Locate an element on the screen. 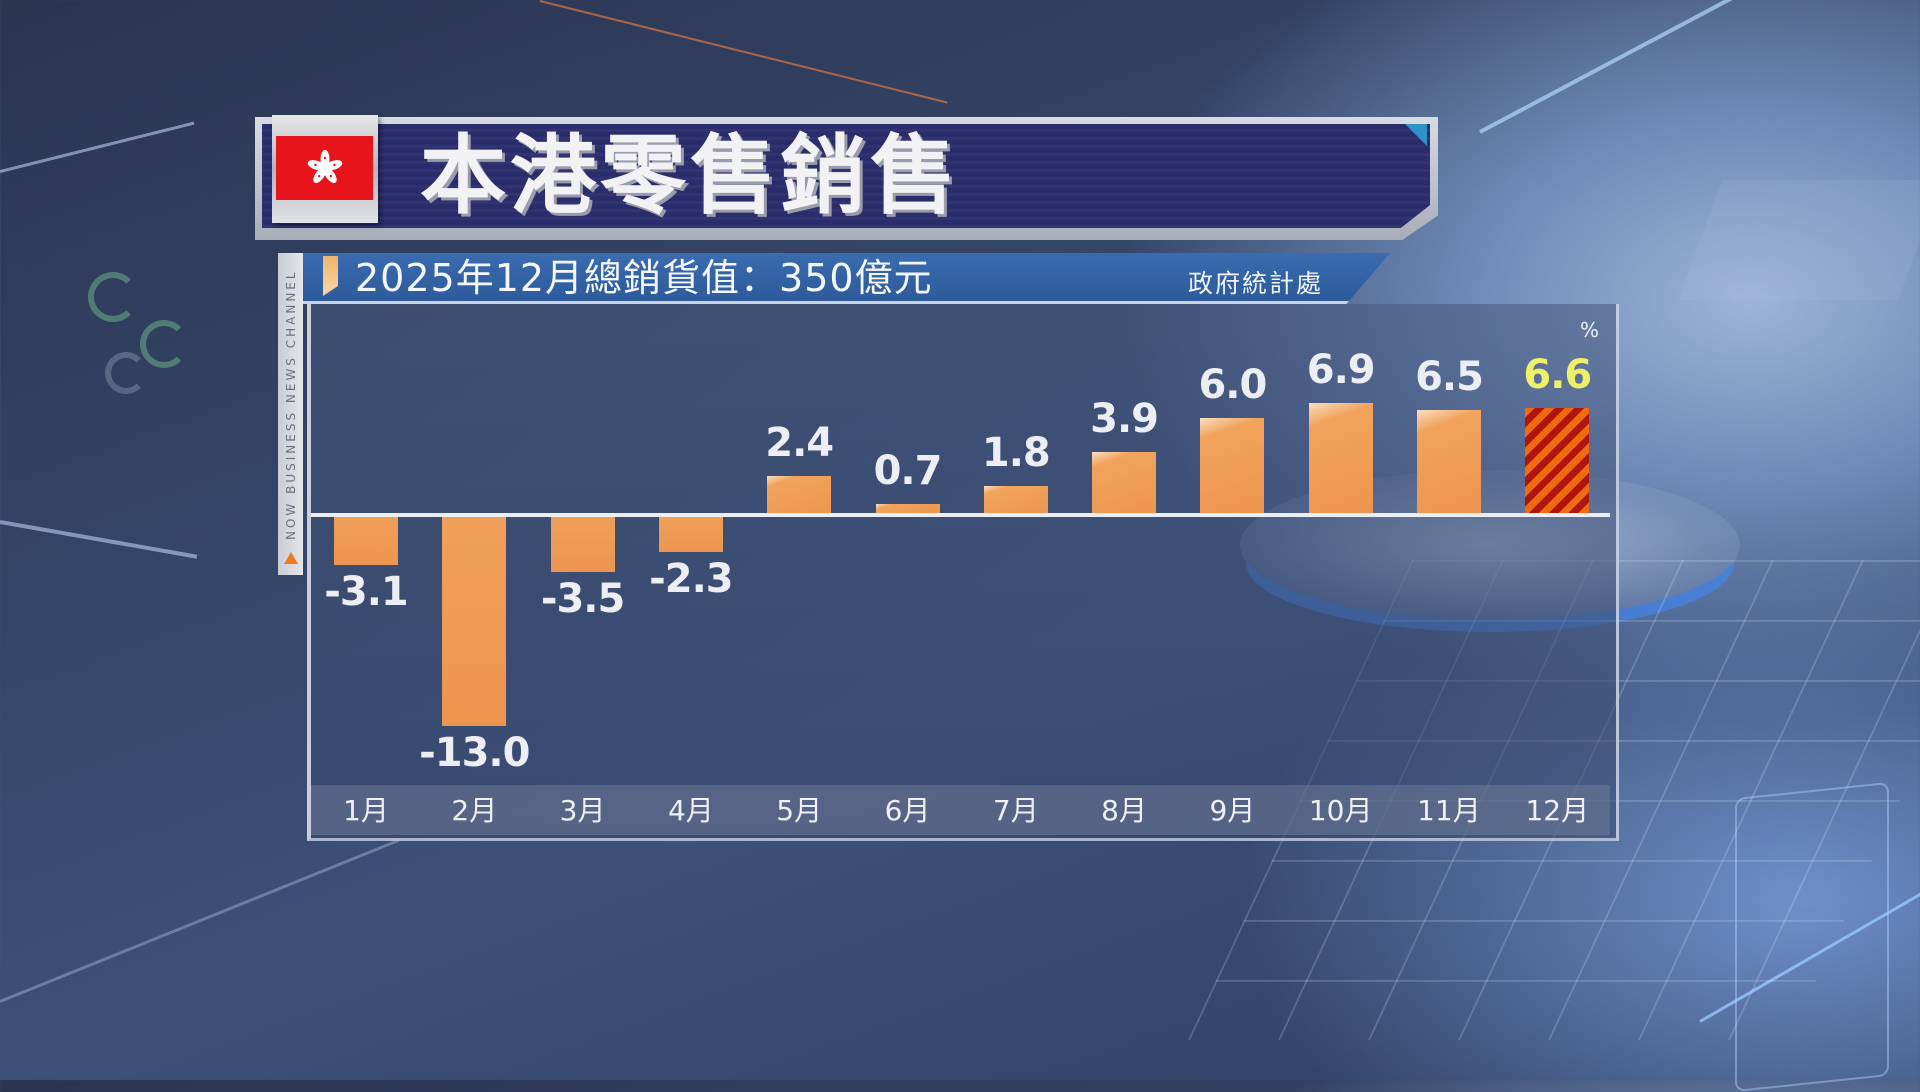 This screenshot has height=1092, width=1920. channel-tab is located at coordinates (290, 414).